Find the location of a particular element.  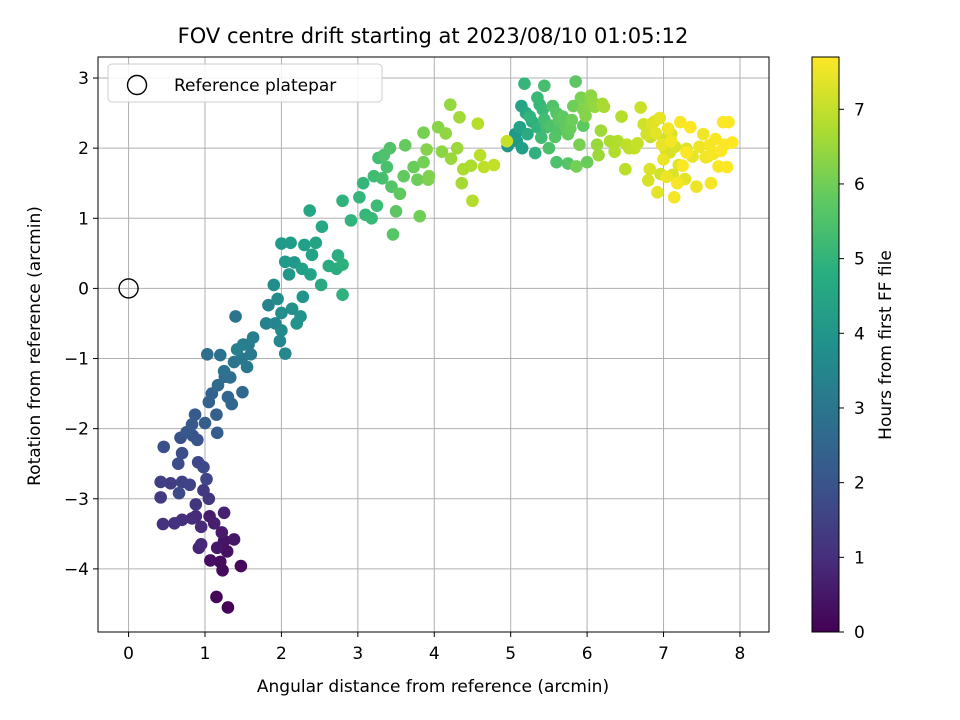

legend-label-reference: Reference platepar is located at coordinates (255, 86).